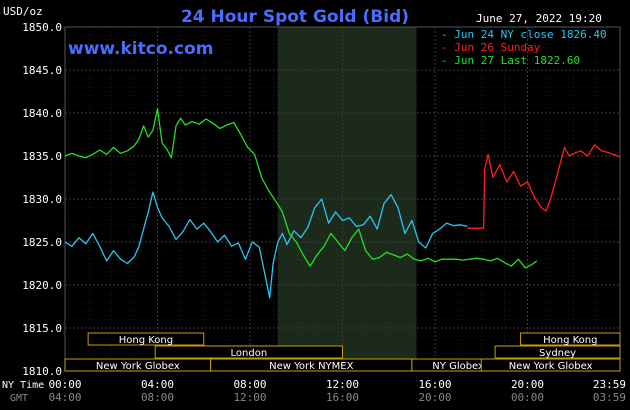 The image size is (630, 410). Describe the element at coordinates (527, 384) in the screenshot. I see `x-tick-label-ny: 20:00` at that location.